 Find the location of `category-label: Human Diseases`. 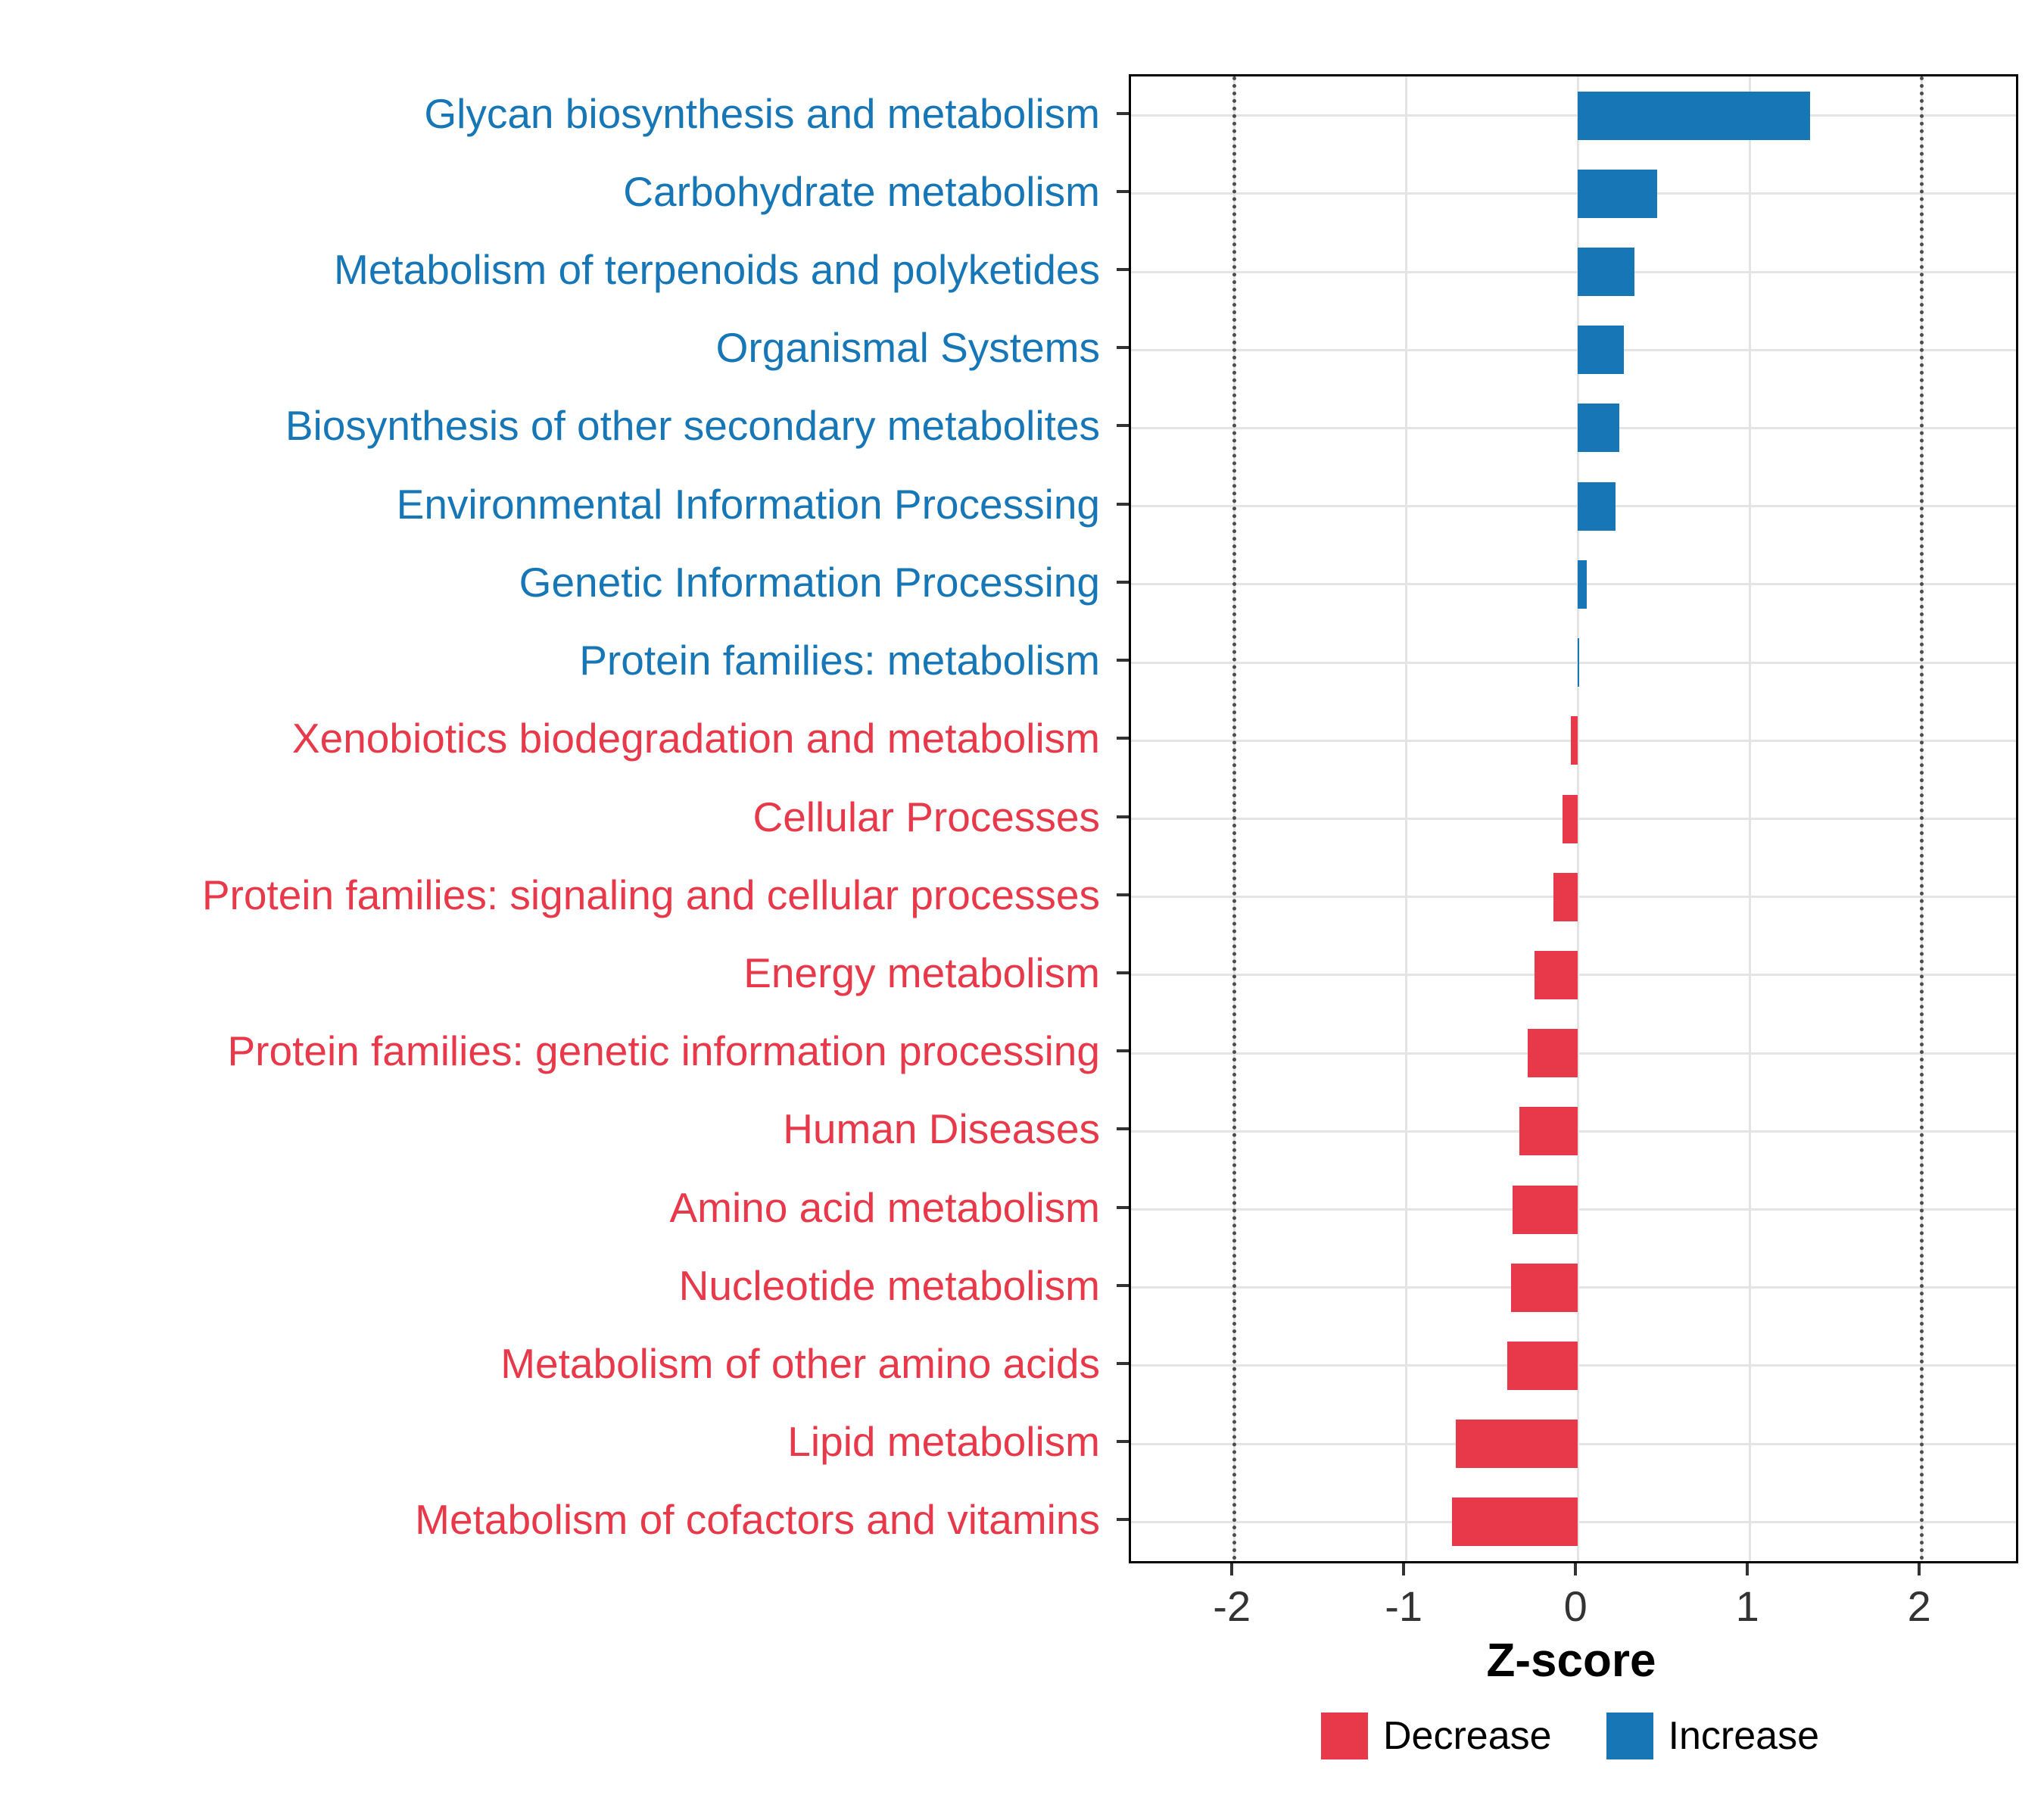

category-label: Human Diseases is located at coordinates (941, 1129).